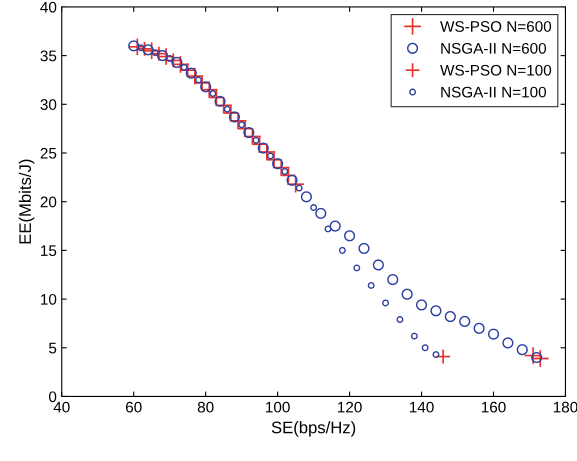 Image resolution: width=577 pixels, height=461 pixels. I want to click on x-tick-label: 120, so click(350, 407).